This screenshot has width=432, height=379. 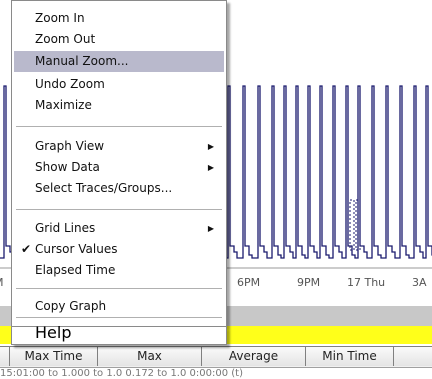 What do you see at coordinates (119, 146) in the screenshot?
I see `menu-item-graph-view: Graph View ▶` at bounding box center [119, 146].